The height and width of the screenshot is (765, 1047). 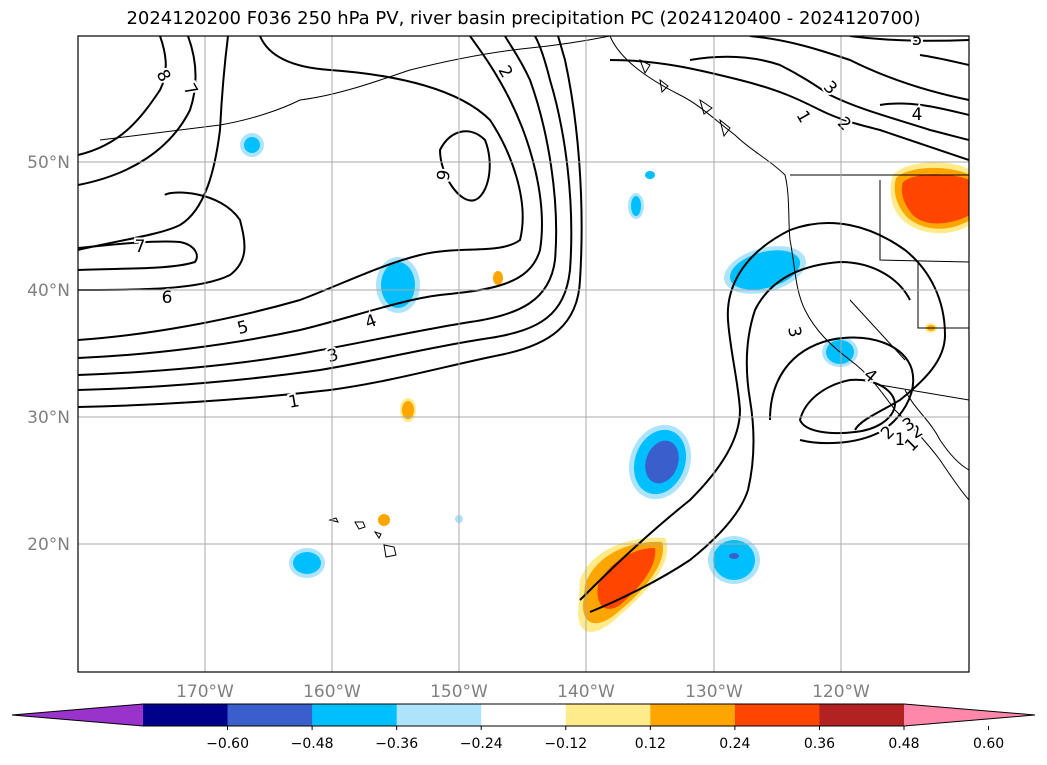 I want to click on positive-anomaly-ne-inner, so click(x=935, y=199).